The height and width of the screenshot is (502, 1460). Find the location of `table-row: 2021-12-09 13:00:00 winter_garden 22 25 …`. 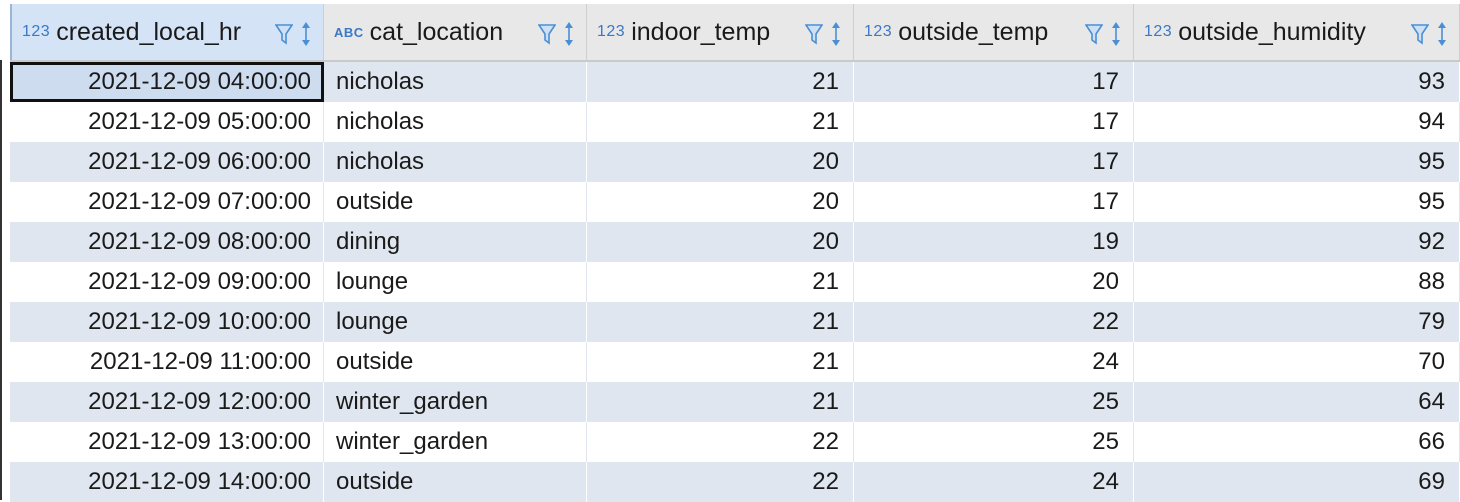

table-row: 2021-12-09 13:00:00 winter_garden 22 25 … is located at coordinates (735, 442).